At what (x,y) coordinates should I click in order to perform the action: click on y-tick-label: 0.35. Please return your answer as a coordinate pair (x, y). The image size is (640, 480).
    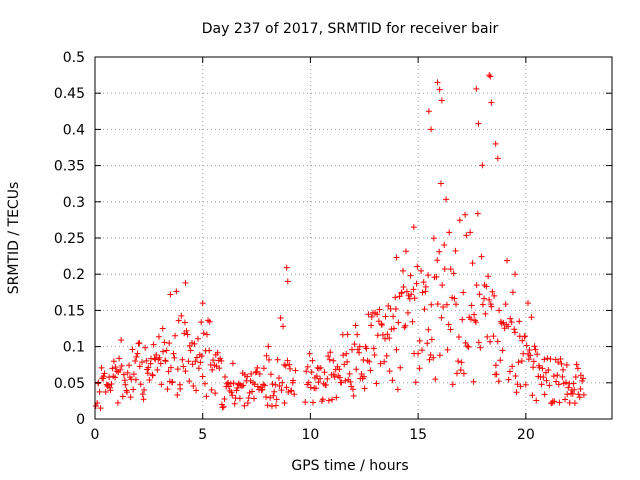
    Looking at the image, I should click on (69, 167).